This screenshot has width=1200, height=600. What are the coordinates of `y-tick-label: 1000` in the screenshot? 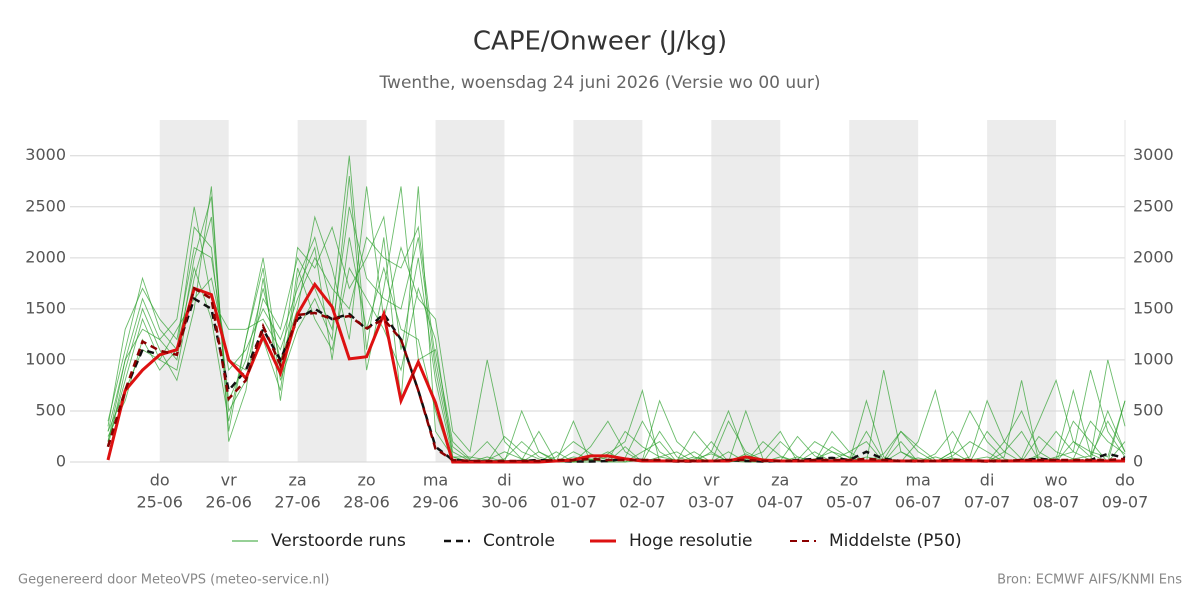 It's located at (45, 358).